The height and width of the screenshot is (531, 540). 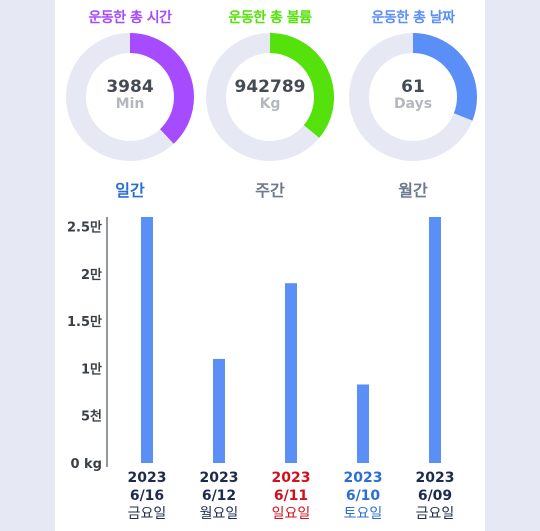 I want to click on stat-title: 운동한 총 볼륨, so click(x=270, y=18).